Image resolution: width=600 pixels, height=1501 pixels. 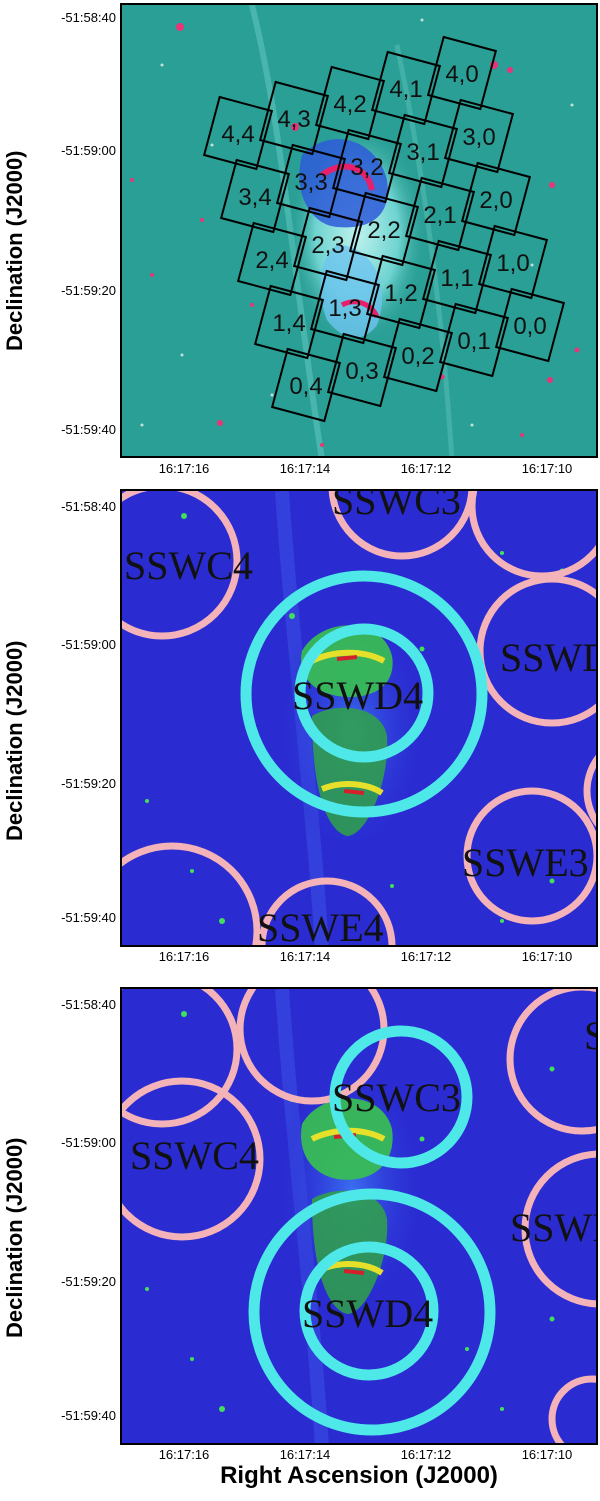 I want to click on spaxel-label: 4,2, so click(x=349, y=104).